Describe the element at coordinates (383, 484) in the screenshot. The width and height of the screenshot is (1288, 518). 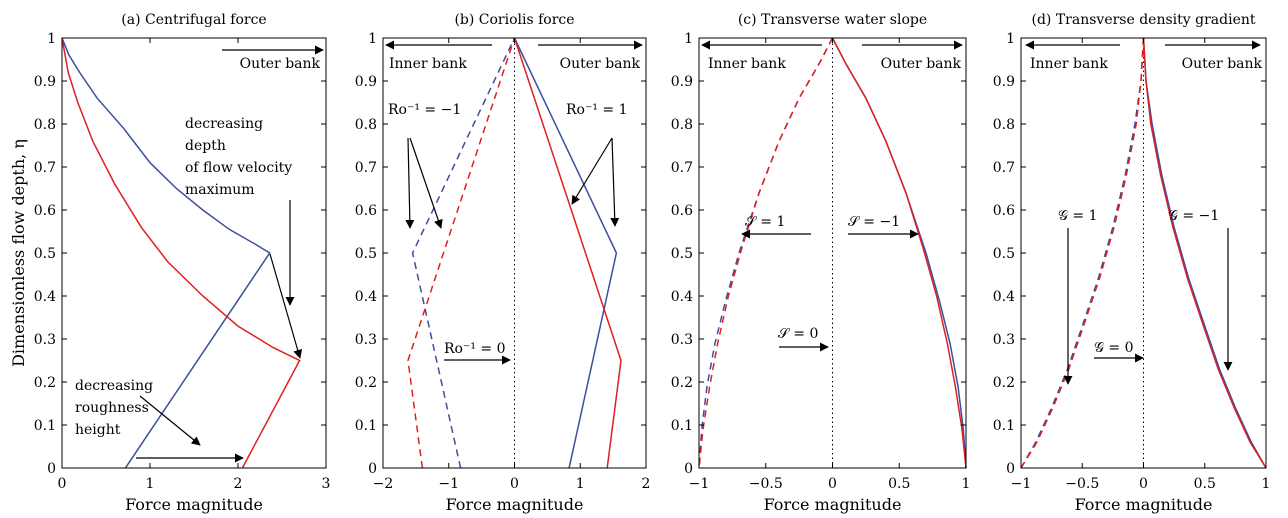
I see `x-tick-label: −2` at that location.